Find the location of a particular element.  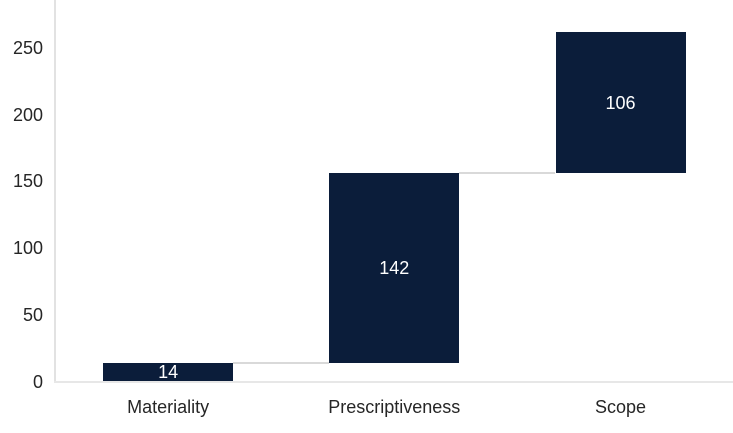

x-category-label: Scope is located at coordinates (620, 407).